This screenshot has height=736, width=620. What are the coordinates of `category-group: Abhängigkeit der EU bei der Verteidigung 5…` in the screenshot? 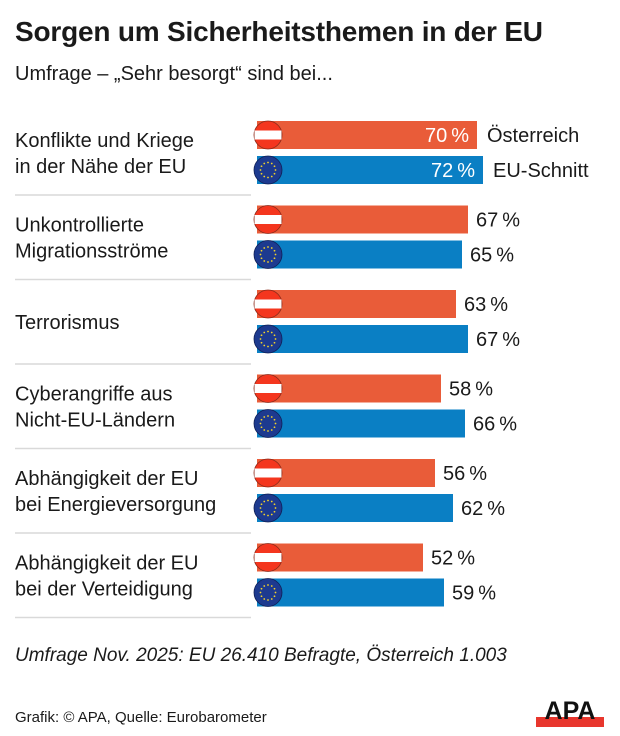 It's located at (255, 581).